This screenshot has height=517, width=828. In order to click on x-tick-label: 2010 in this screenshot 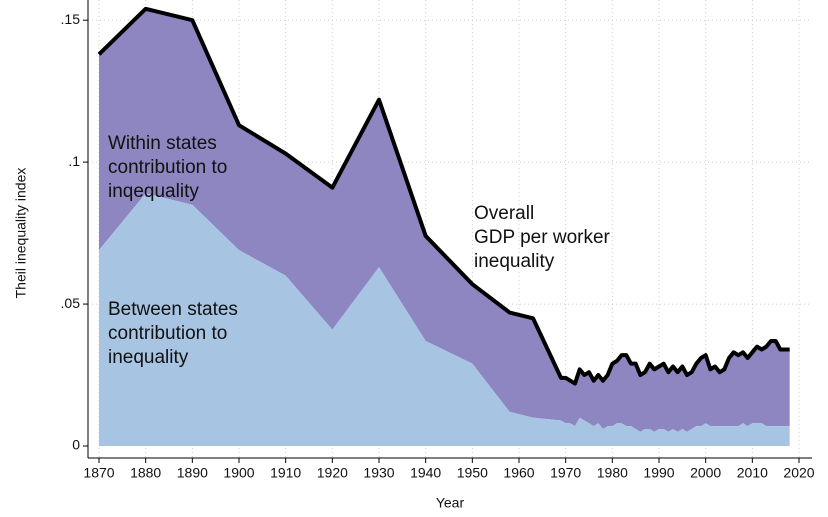, I will do `click(752, 473)`.